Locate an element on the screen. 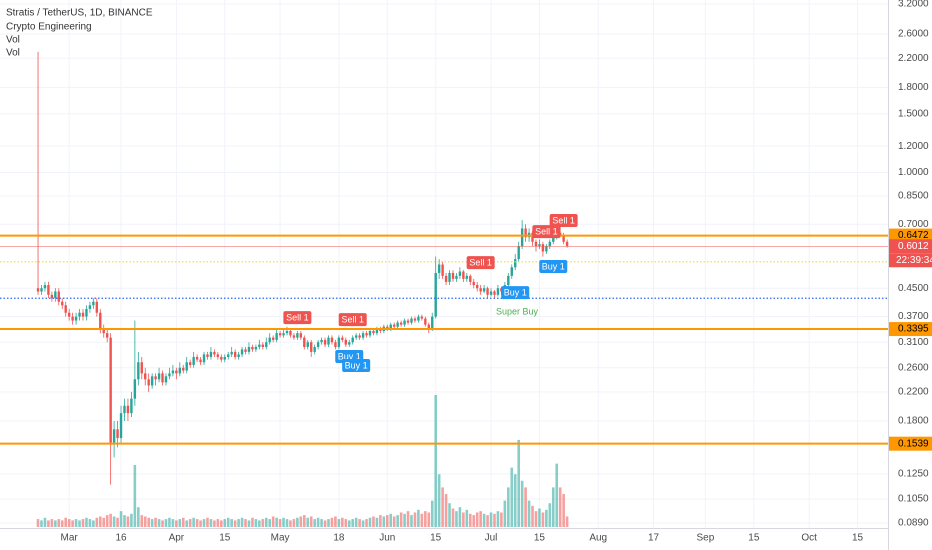 This screenshot has height=550, width=932. level-label: 0.6472 is located at coordinates (913, 235).